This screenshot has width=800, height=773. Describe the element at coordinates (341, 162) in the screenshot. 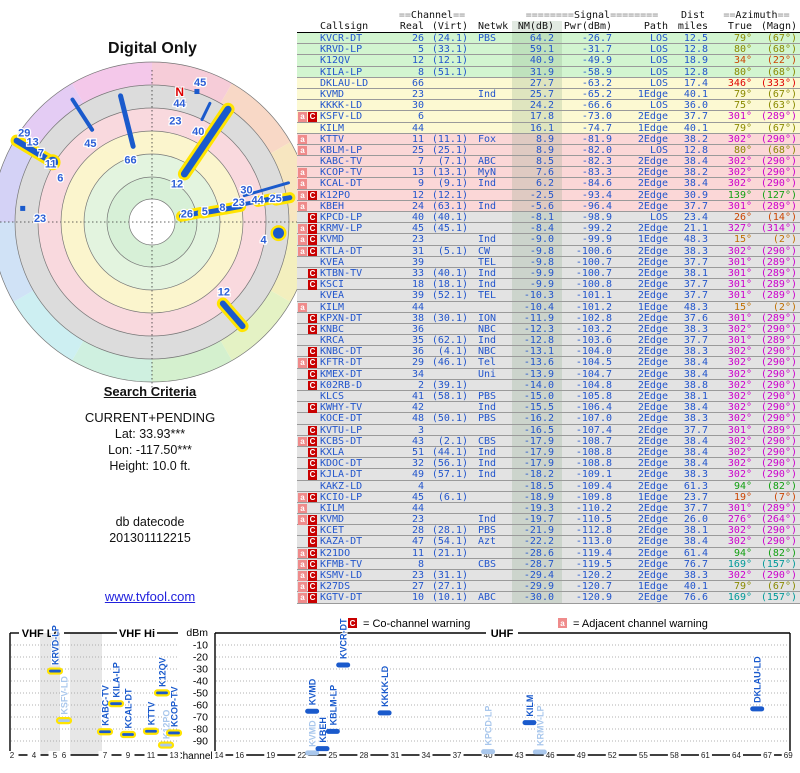

I see `callsign-cell: KABC-TV` at that location.